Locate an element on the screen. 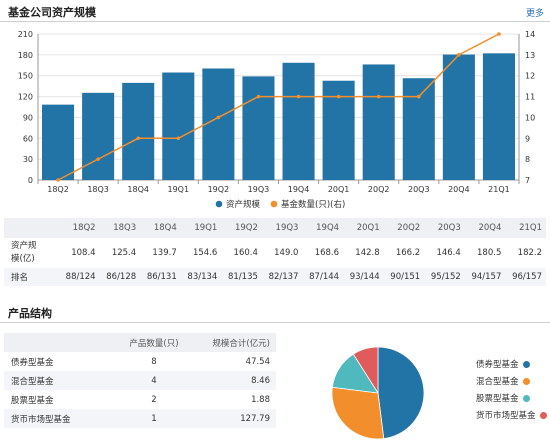 The height and width of the screenshot is (441, 550). product-row: 股票型基金 2 1.88 is located at coordinates (140, 399).